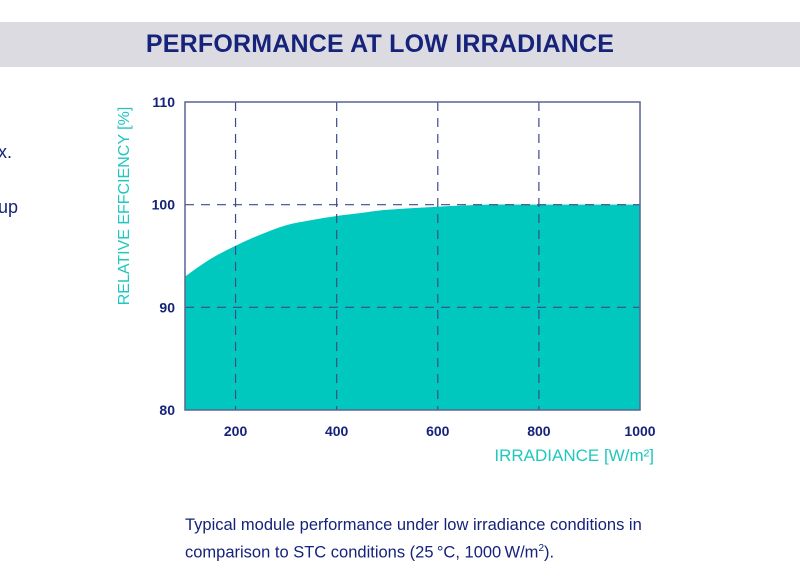 Image resolution: width=800 pixels, height=584 pixels. Describe the element at coordinates (541, 548) in the screenshot. I see `caption-superscript: 2` at that location.